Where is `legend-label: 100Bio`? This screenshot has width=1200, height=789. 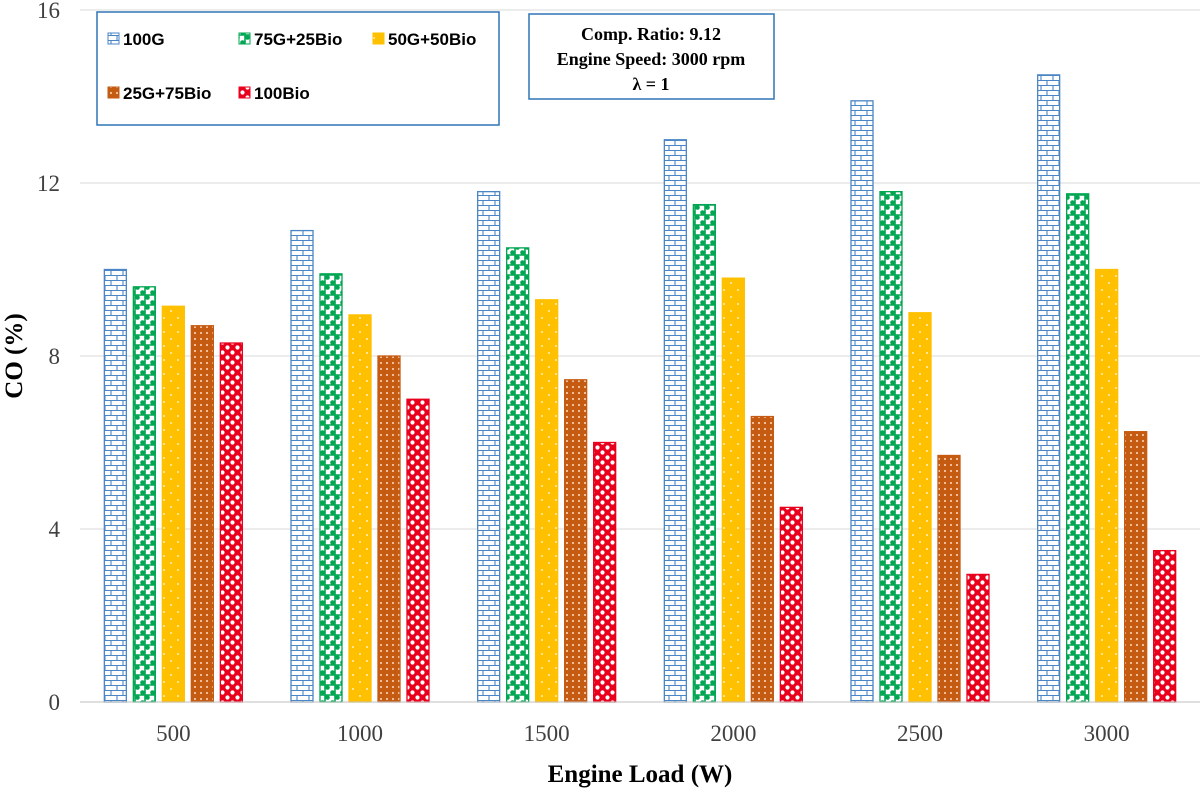
legend-label: 100Bio is located at coordinates (282, 93).